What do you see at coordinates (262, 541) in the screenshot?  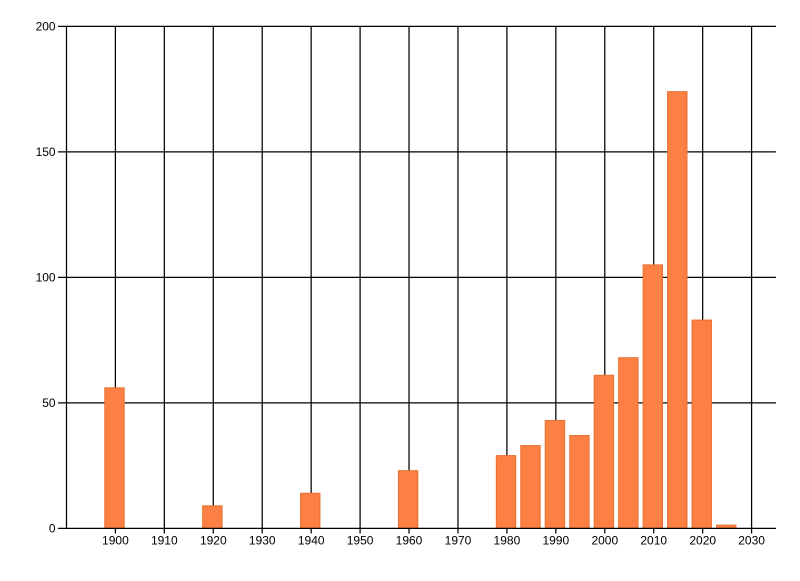 I see `svg-text: 1930` at bounding box center [262, 541].